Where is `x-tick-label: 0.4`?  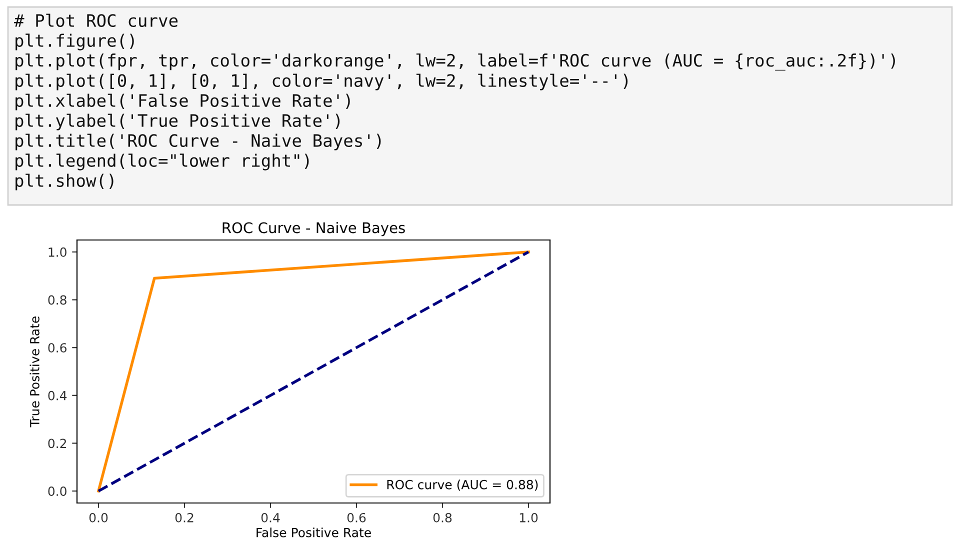
x-tick-label: 0.4 is located at coordinates (270, 517).